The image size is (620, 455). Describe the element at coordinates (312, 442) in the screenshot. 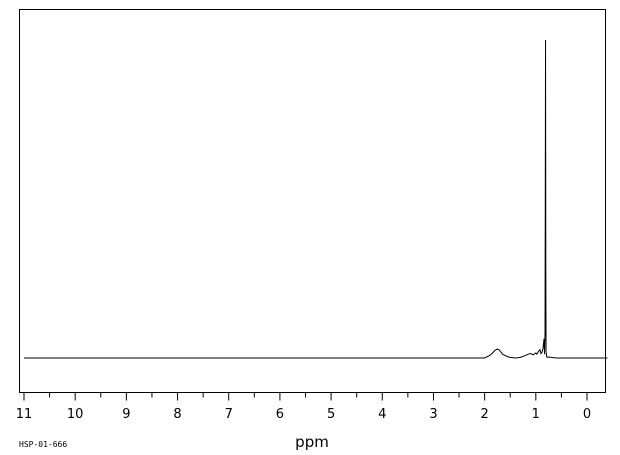

I see `x-axis-label: ppm` at that location.